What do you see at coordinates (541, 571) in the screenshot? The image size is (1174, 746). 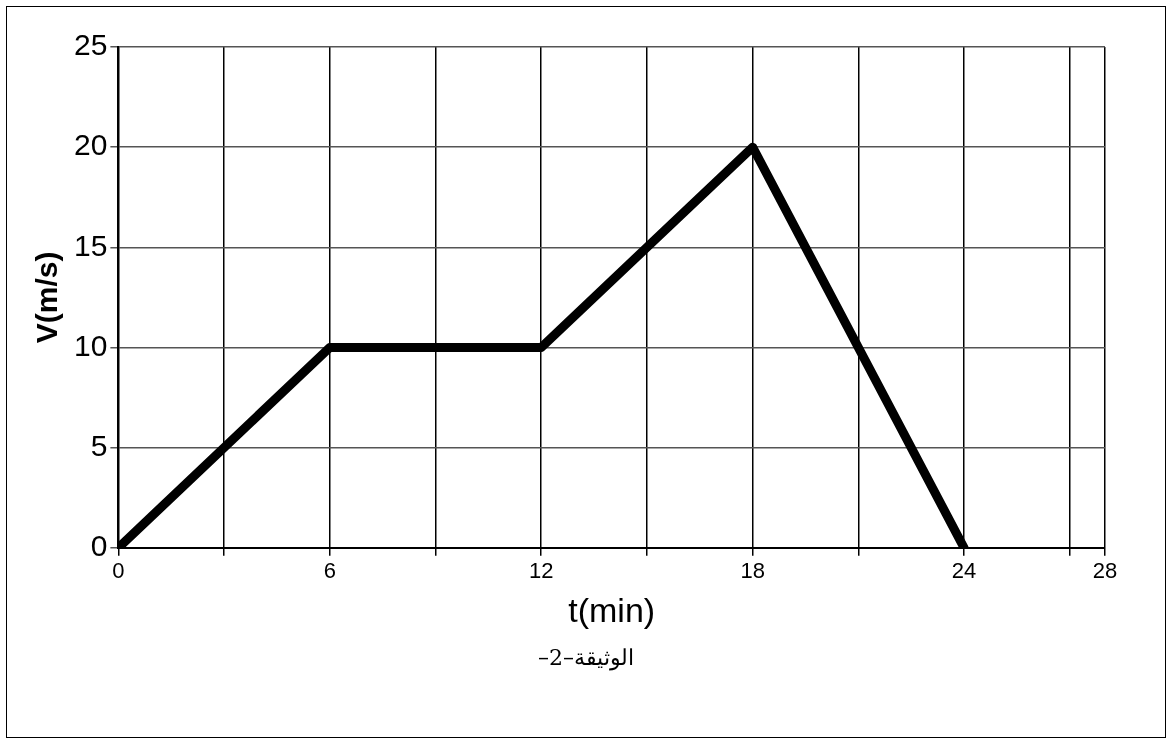 I see `x-tick-label: 12` at bounding box center [541, 571].